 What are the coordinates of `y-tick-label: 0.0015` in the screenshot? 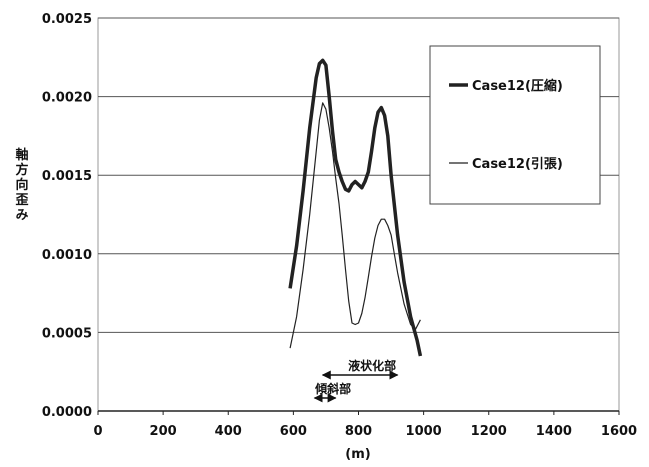 It's located at (67, 176).